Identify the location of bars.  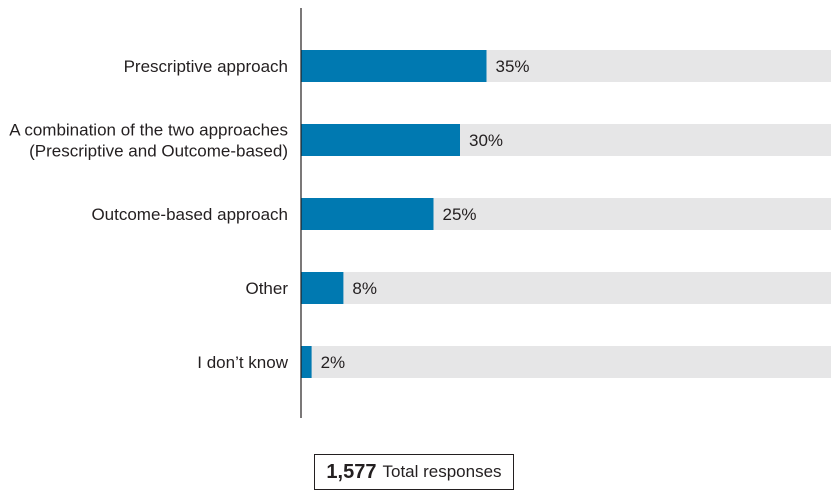
(394, 214).